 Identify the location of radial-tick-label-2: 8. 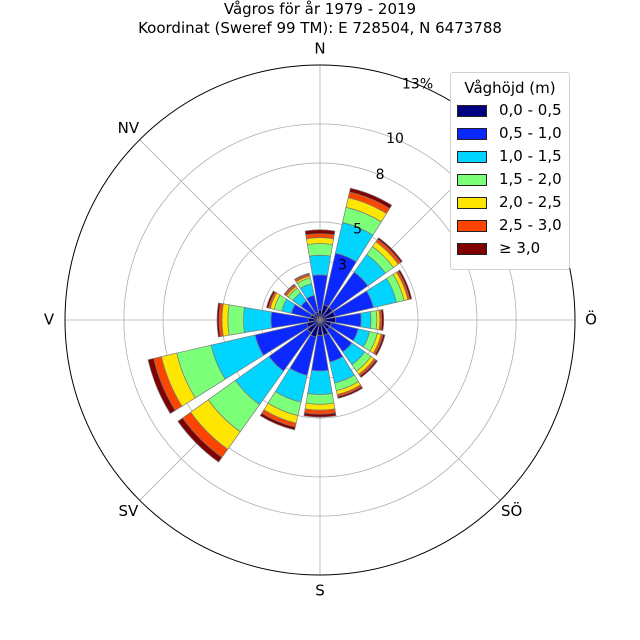
(380, 175).